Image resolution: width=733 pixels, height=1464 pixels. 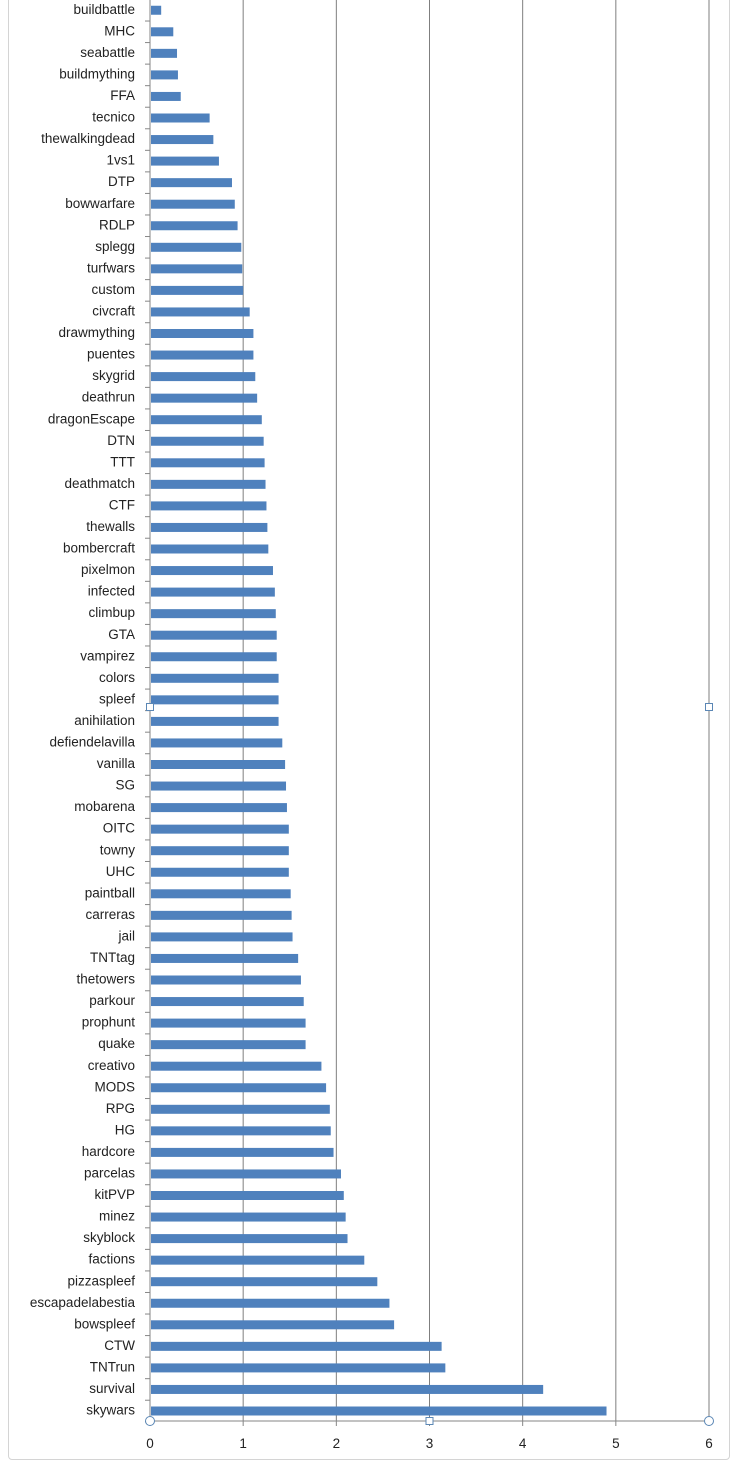 What do you see at coordinates (122, 461) in the screenshot?
I see `category-label: TTT` at bounding box center [122, 461].